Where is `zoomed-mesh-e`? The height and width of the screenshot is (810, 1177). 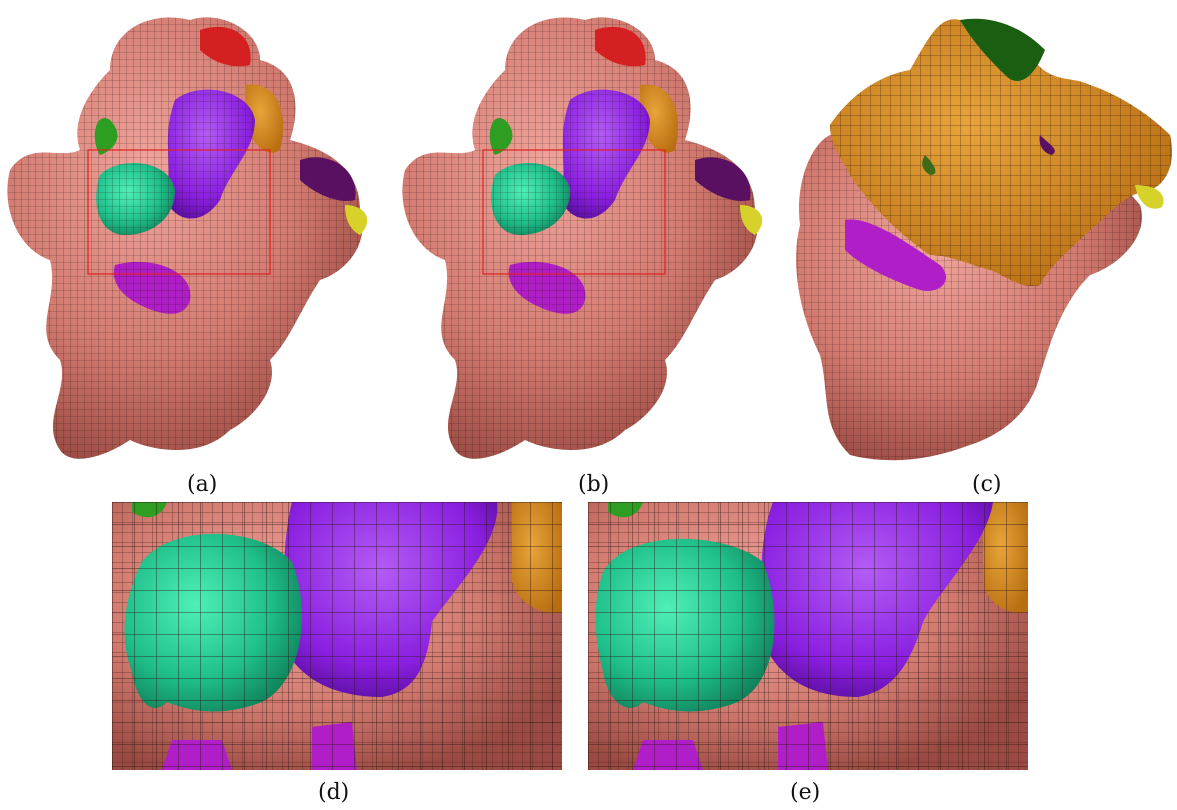
zoomed-mesh-e is located at coordinates (808, 636).